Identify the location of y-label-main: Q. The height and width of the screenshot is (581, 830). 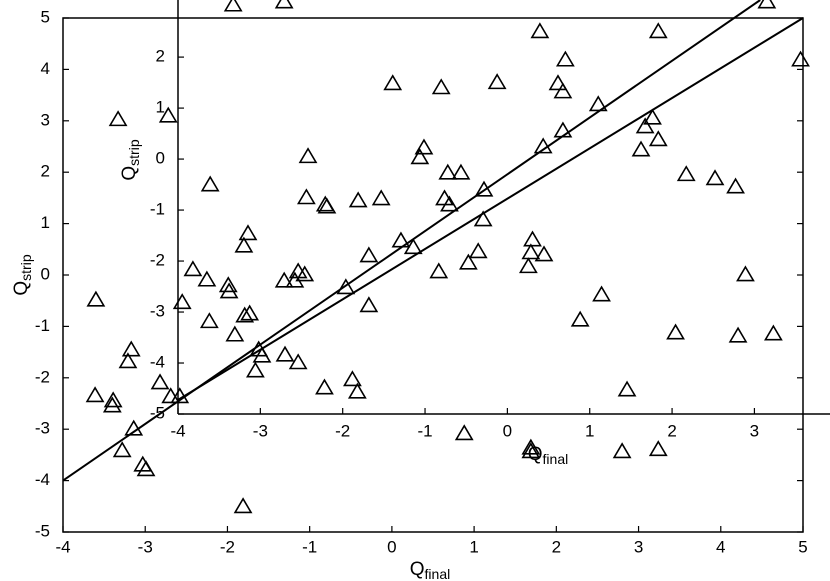
(21, 288).